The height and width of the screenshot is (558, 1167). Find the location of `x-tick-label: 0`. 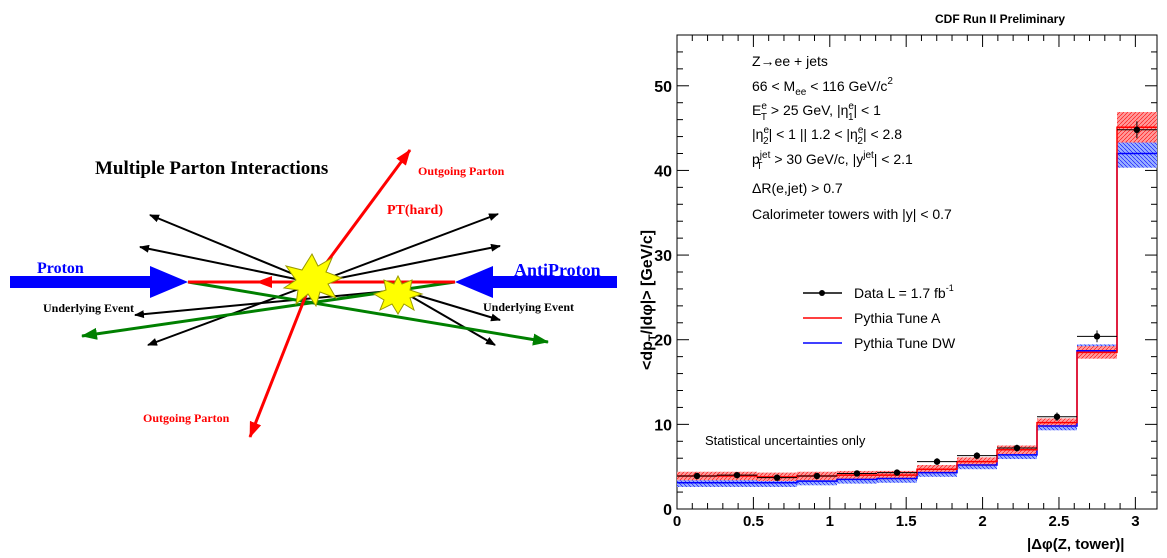

x-tick-label: 0 is located at coordinates (677, 521).